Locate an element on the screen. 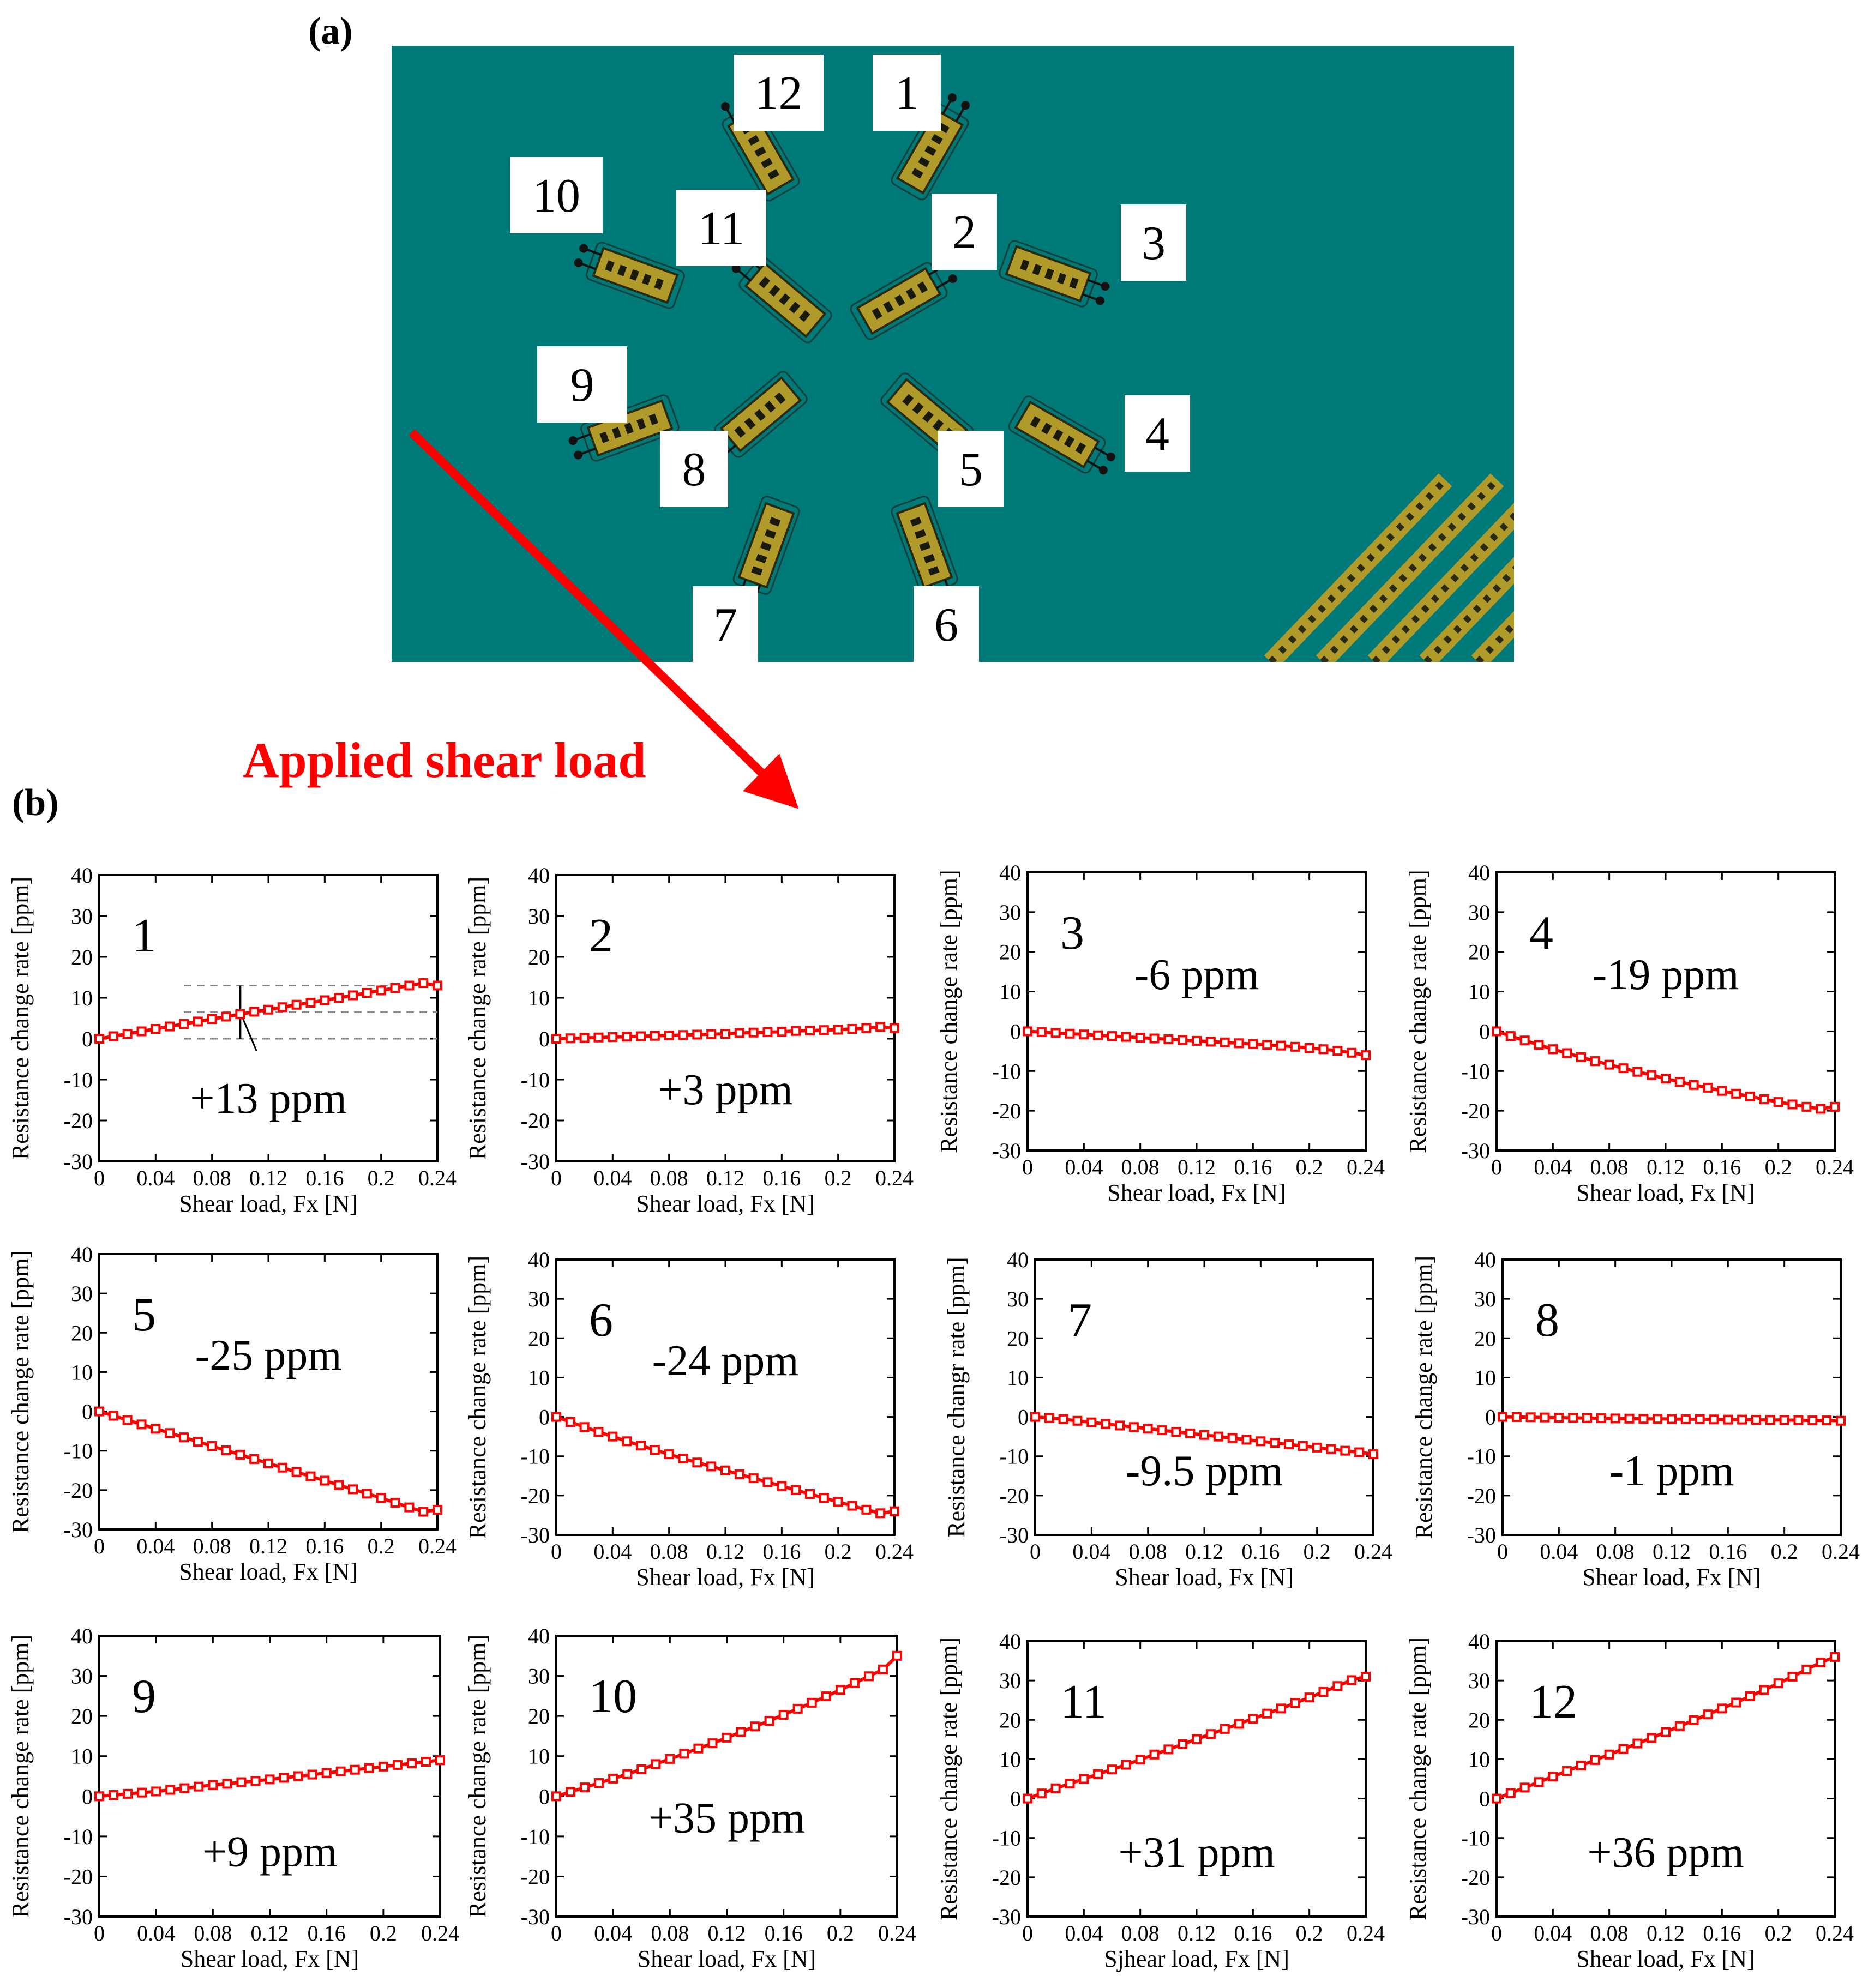 The width and height of the screenshot is (1862, 1988). change-annotation: +31 ppm is located at coordinates (1196, 1853).